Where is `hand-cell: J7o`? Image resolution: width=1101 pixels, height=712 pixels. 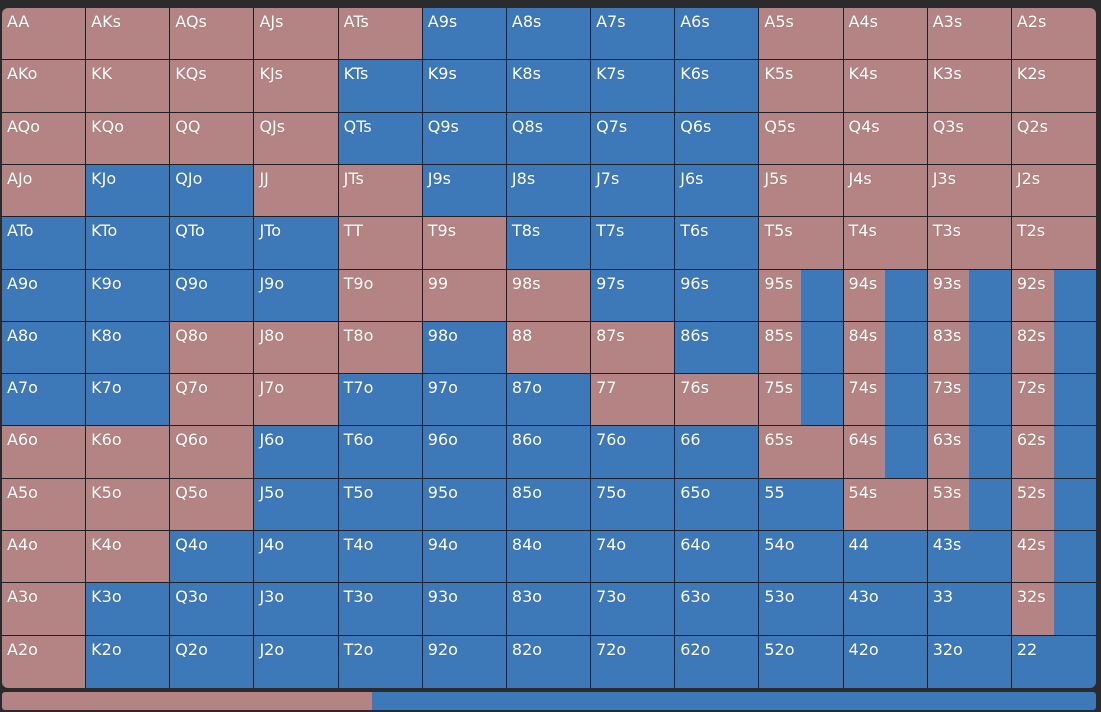
hand-cell: J7o is located at coordinates (296, 400).